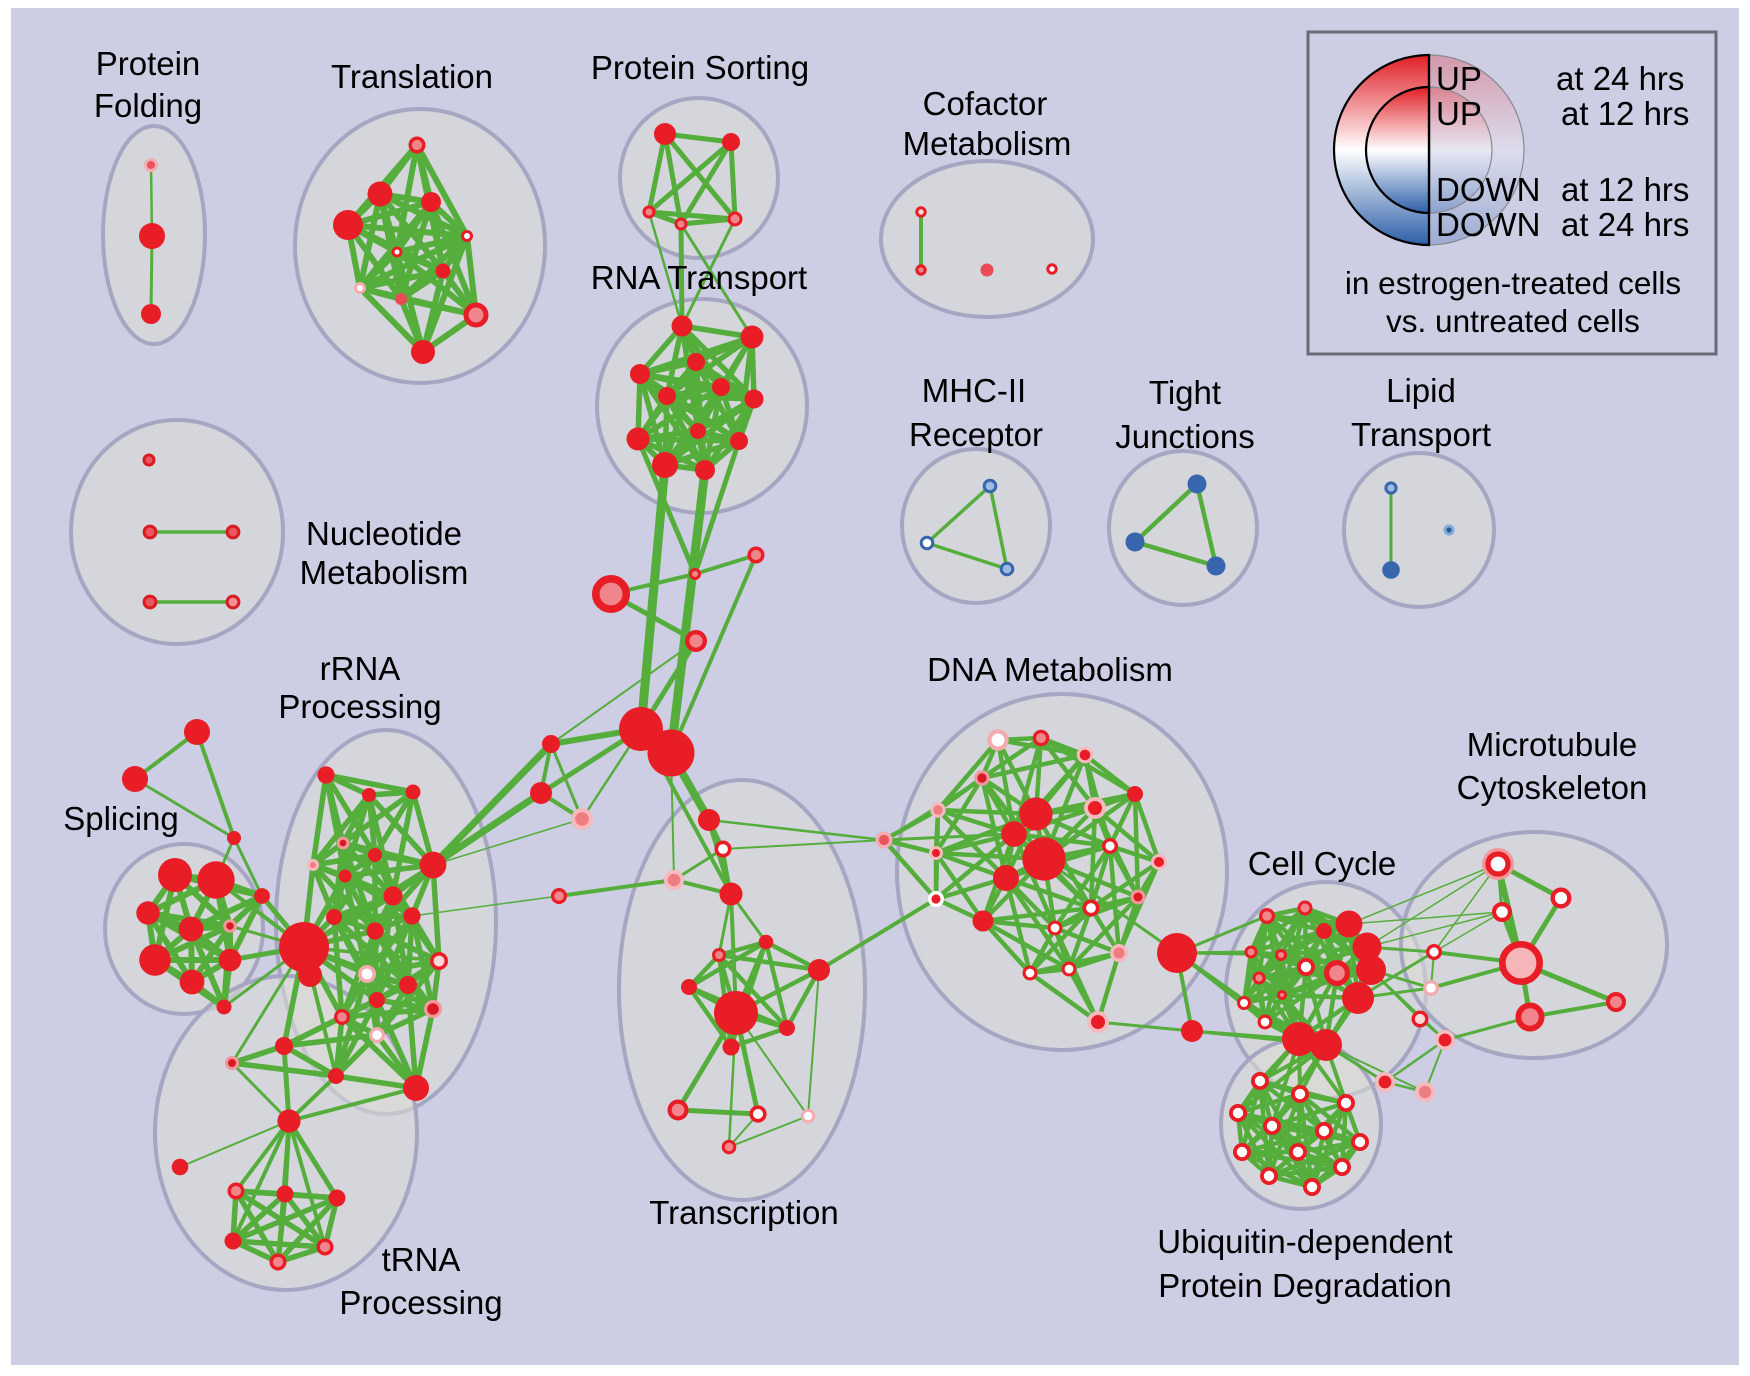 The width and height of the screenshot is (1750, 1376). What do you see at coordinates (1513, 283) in the screenshot?
I see `svg-text: in estrogen-treated cells` at bounding box center [1513, 283].